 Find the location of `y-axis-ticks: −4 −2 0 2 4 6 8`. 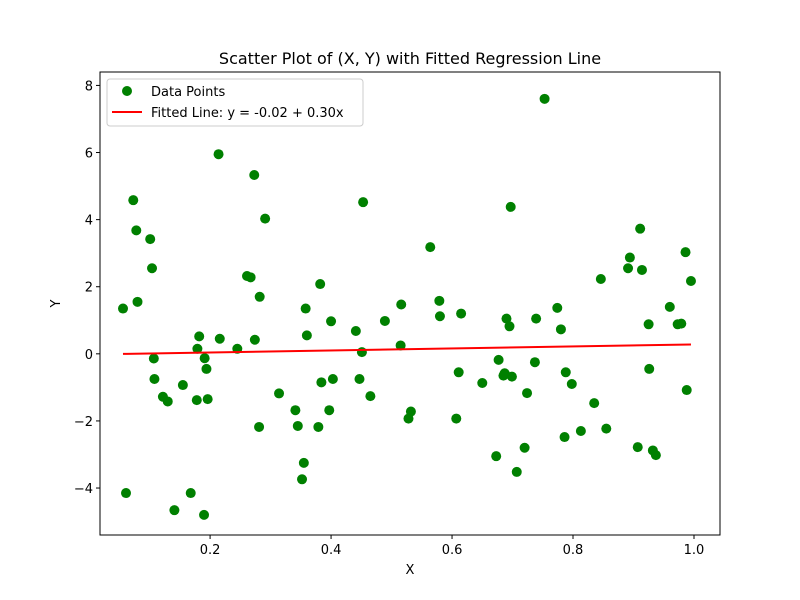

y-axis-ticks: −4 −2 0 2 4 6 8 is located at coordinates (87, 288).